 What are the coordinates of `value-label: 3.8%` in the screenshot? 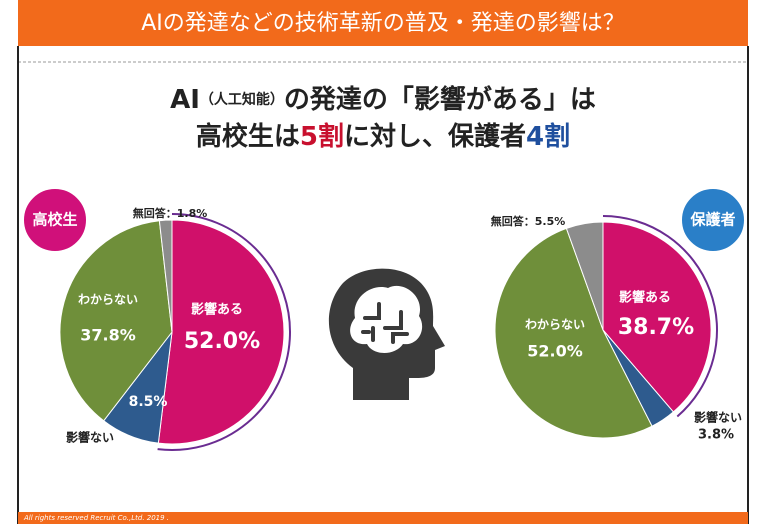 It's located at (716, 435).